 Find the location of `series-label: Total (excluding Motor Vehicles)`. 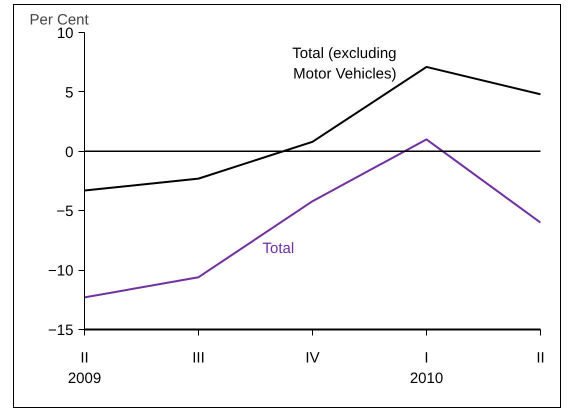

series-label: Total (excluding Motor Vehicles) is located at coordinates (344, 63).